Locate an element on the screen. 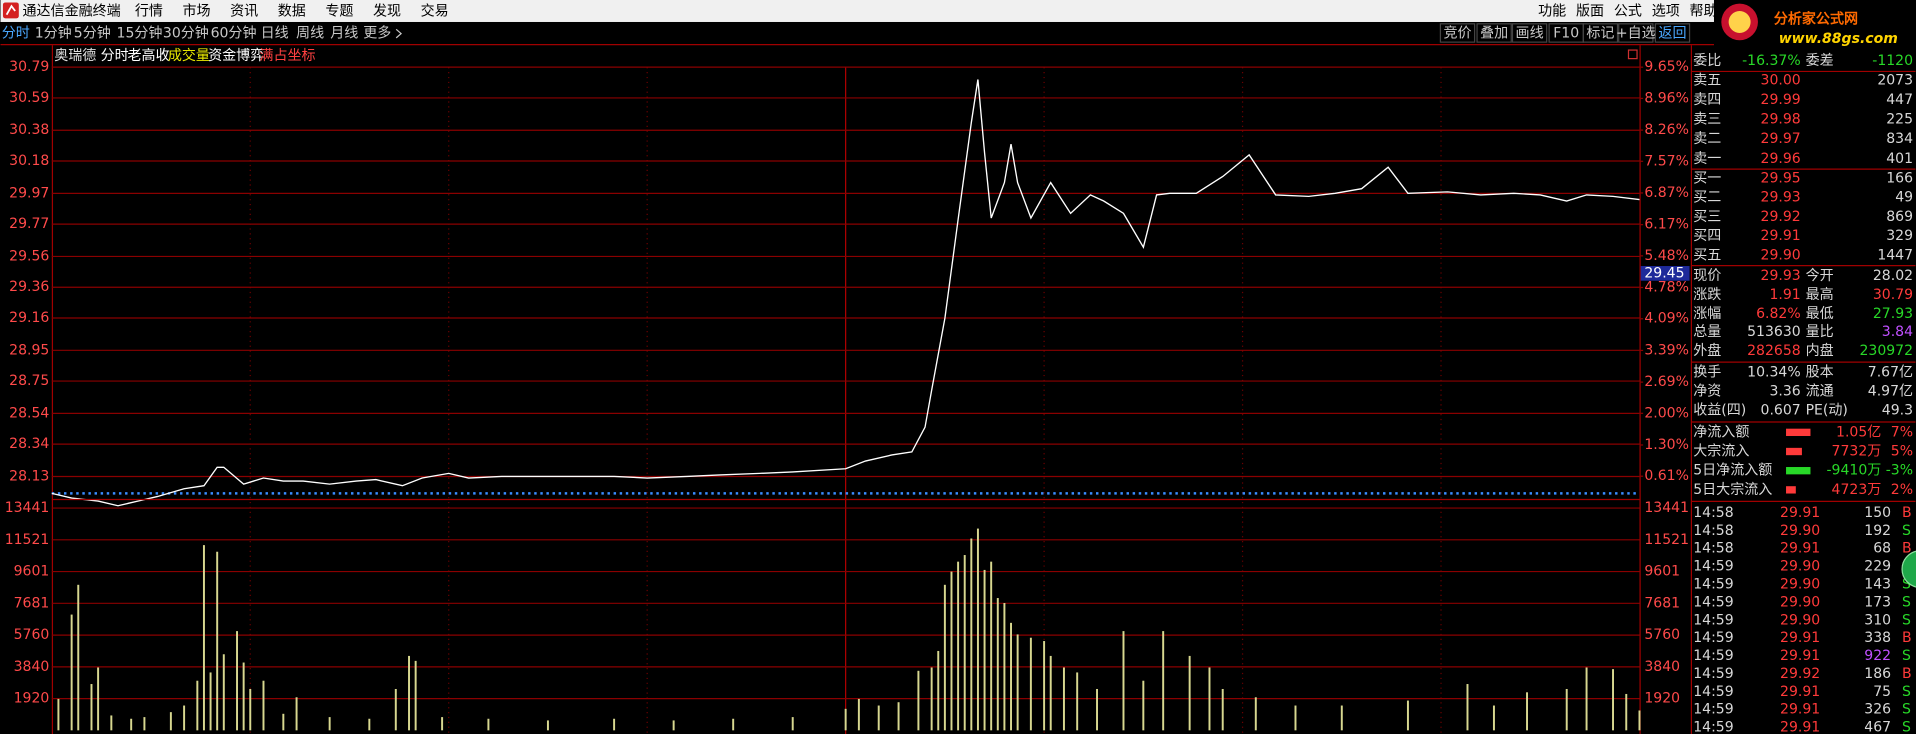  pct-tick-label: 2.69% is located at coordinates (1666, 382).